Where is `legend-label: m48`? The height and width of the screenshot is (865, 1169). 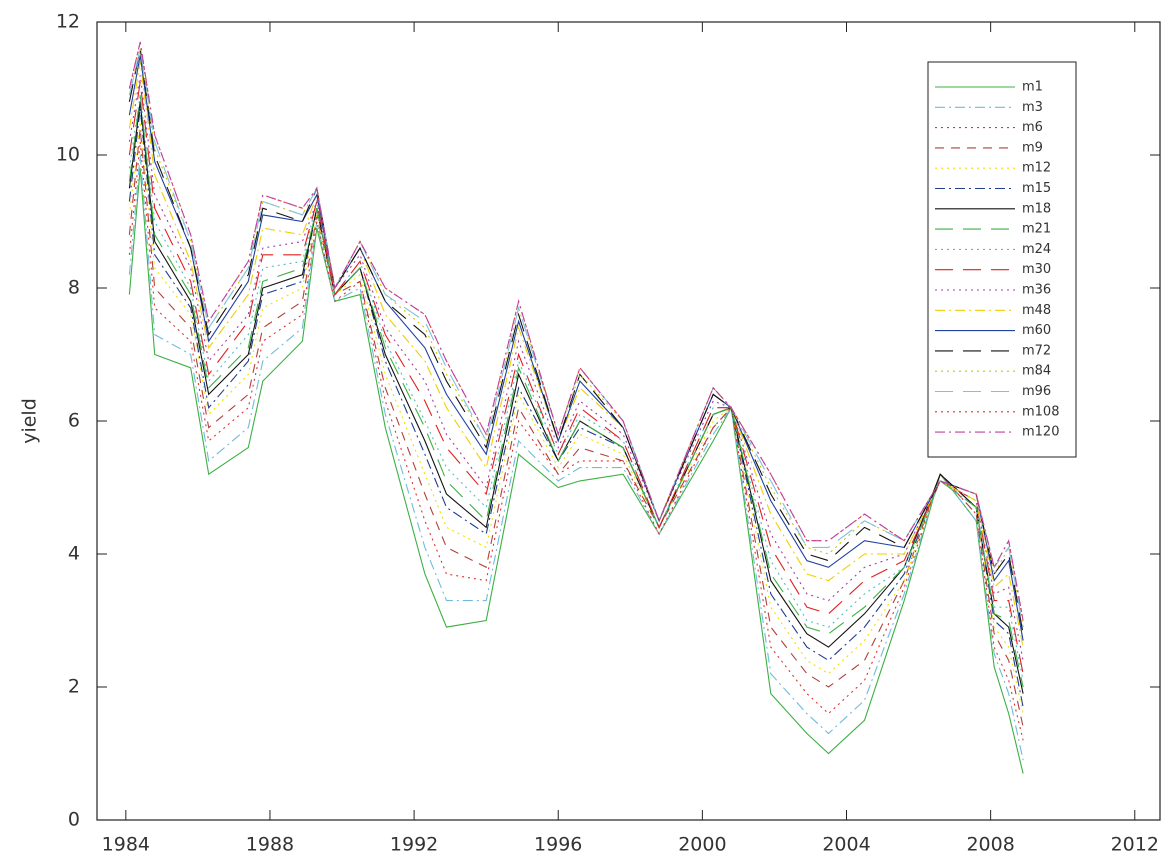
legend-label: m48 is located at coordinates (1036, 310).